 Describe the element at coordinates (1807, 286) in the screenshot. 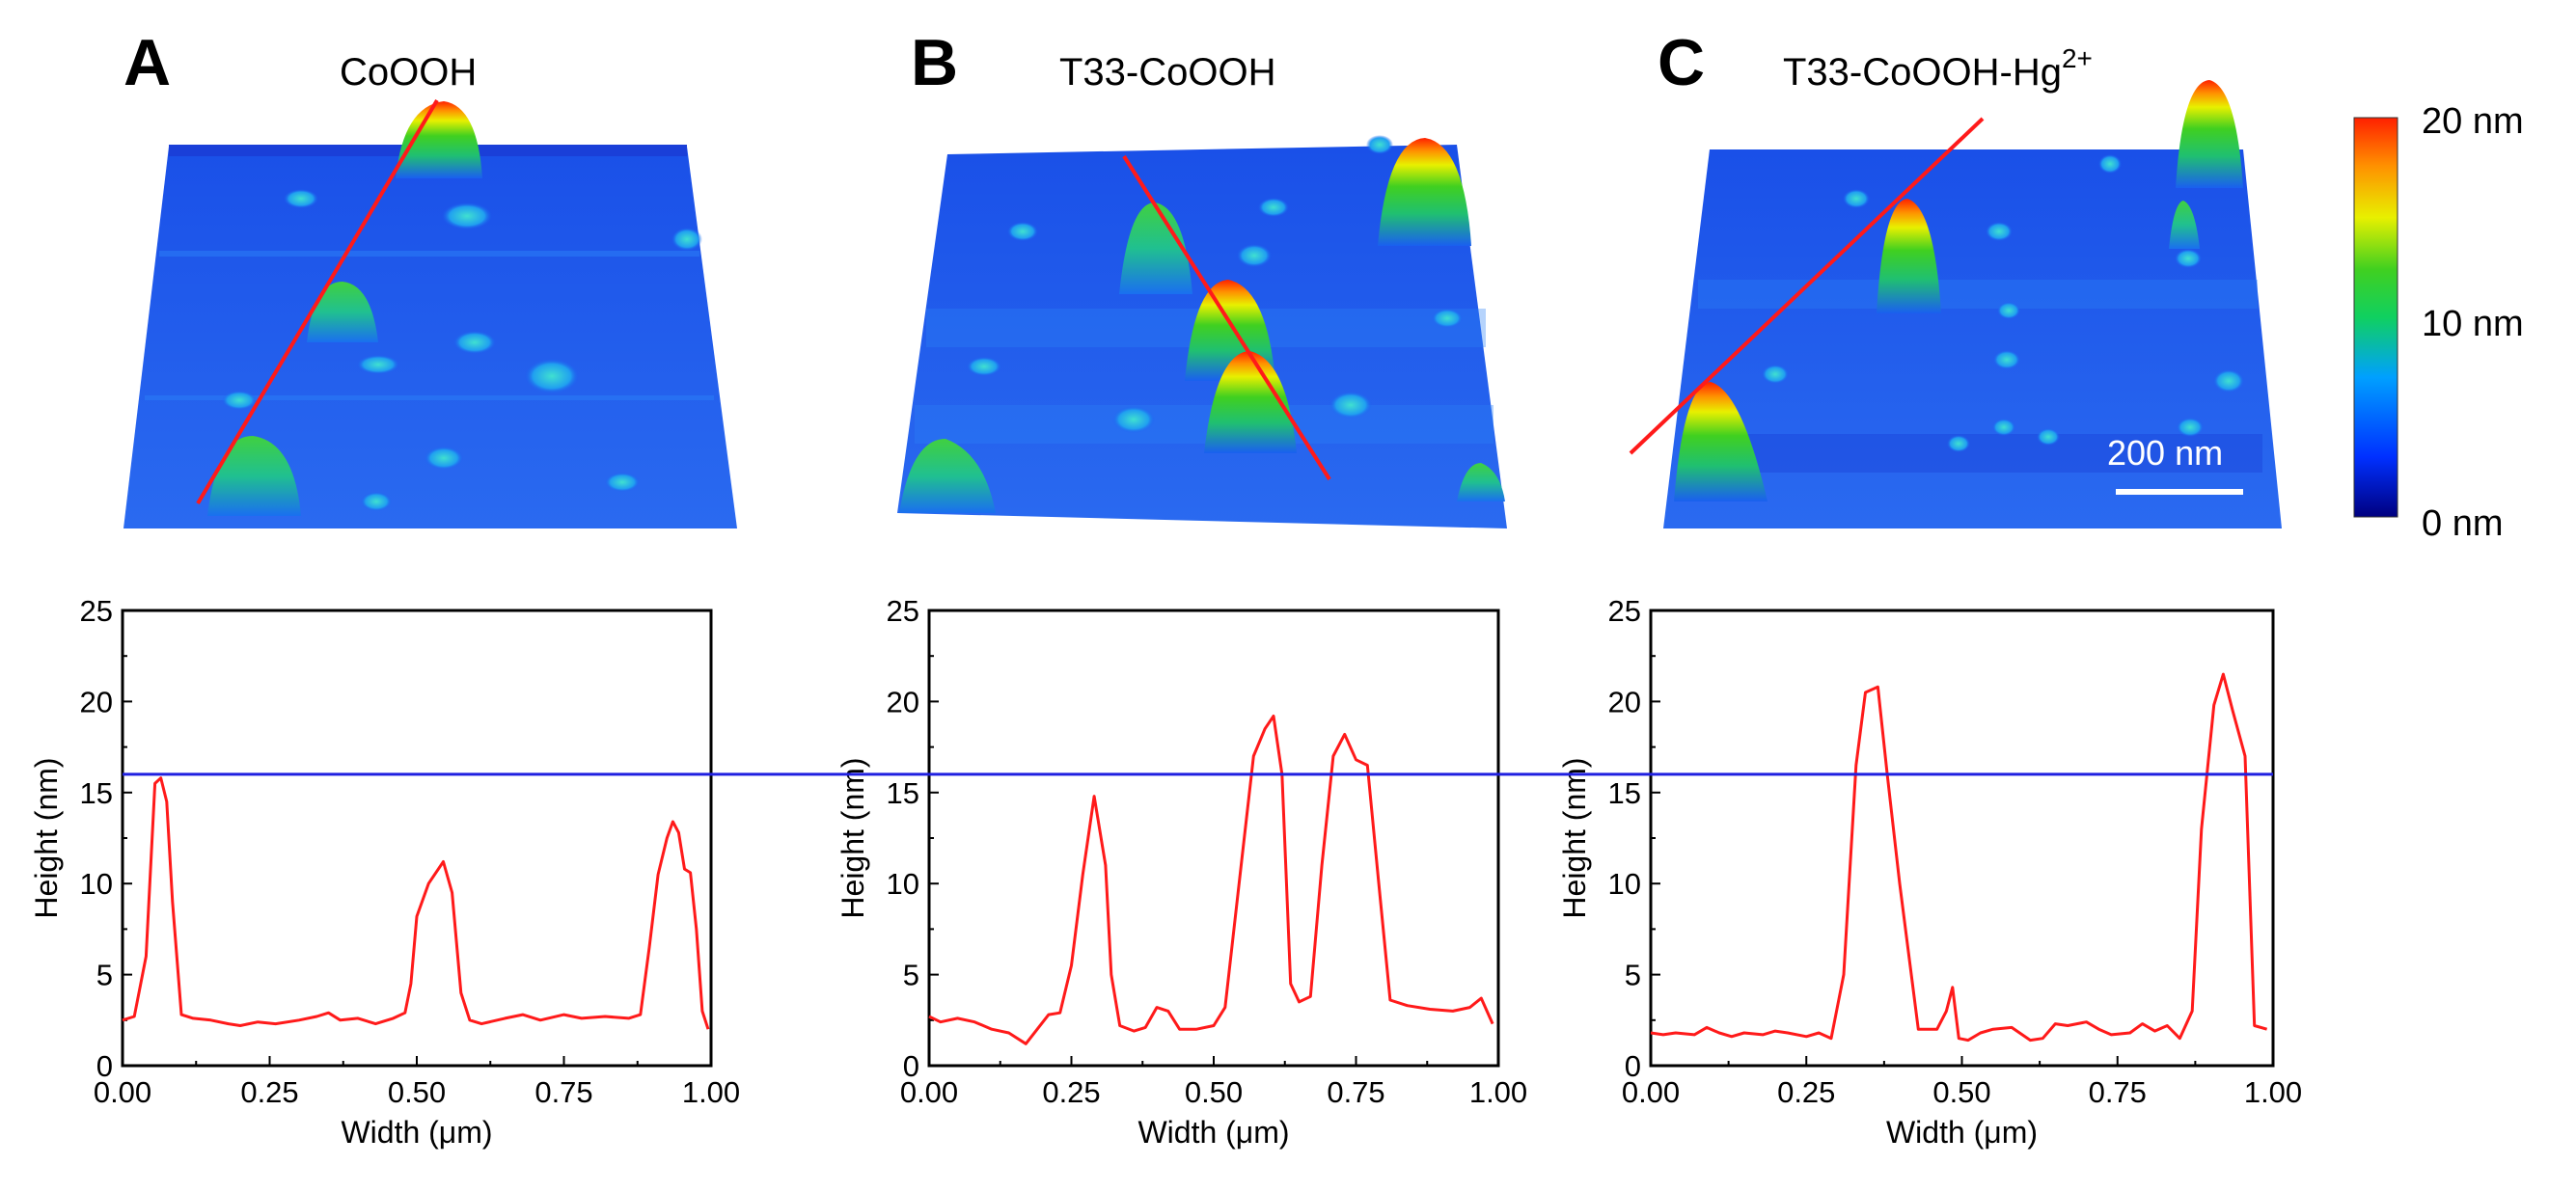

I see `profile-line-c` at that location.